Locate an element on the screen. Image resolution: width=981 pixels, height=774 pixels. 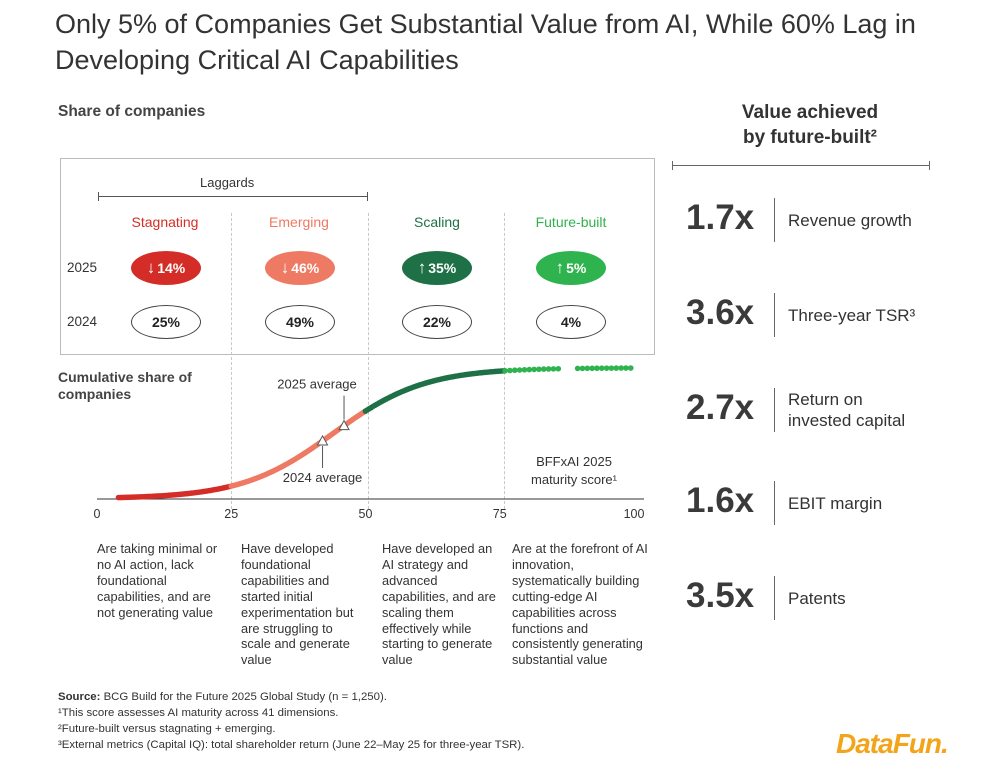
x-tick-label: 75 is located at coordinates (500, 514).